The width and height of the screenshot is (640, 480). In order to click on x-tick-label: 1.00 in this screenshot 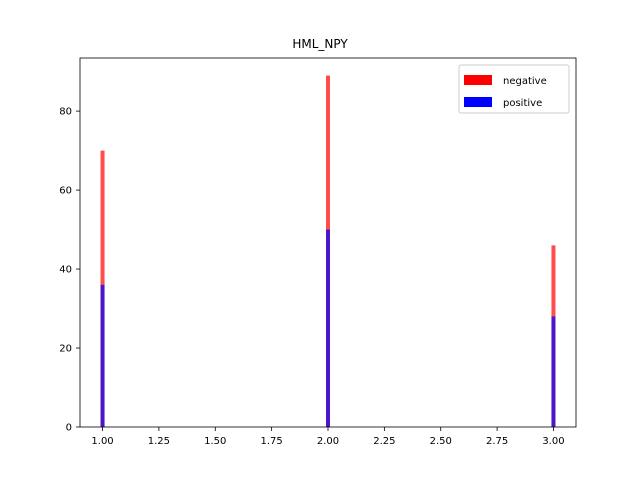, I will do `click(102, 441)`.